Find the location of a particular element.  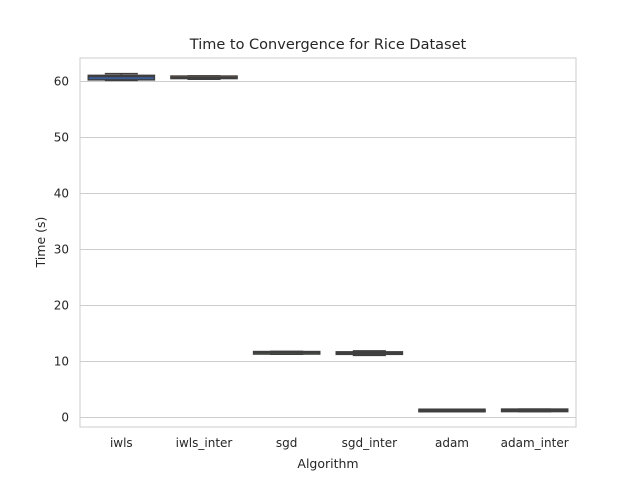

box-iqr is located at coordinates (121, 77).